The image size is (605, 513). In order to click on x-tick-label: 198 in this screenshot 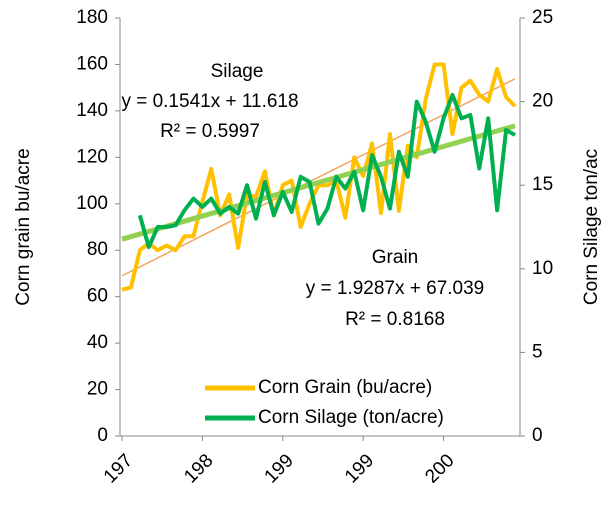, I will do `click(198, 468)`.